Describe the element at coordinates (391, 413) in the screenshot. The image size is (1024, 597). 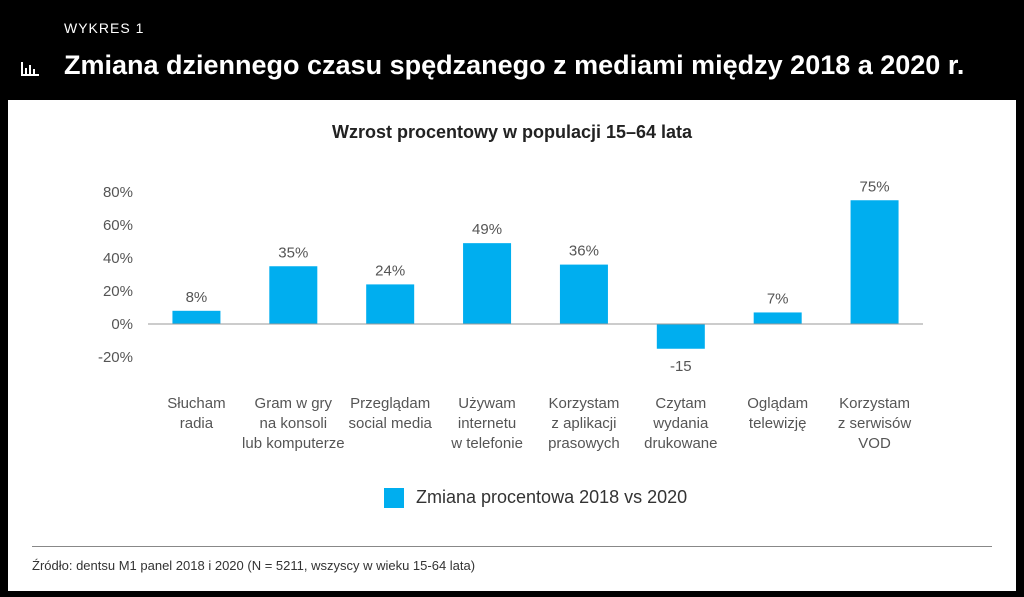
I see `x-tick-label: Przeglądam social media` at that location.